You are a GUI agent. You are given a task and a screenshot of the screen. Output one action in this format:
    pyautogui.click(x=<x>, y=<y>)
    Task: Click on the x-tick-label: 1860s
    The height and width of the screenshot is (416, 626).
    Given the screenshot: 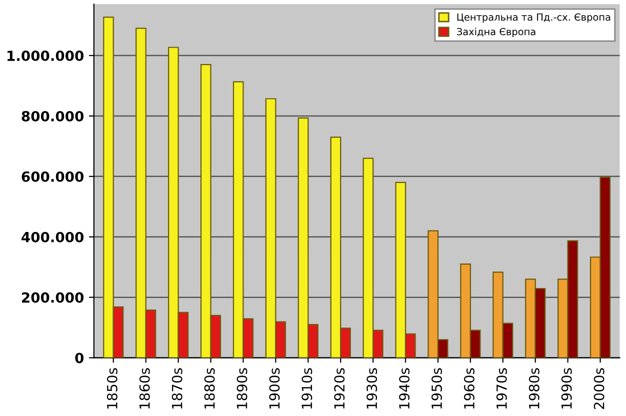 What is the action you would take?
    pyautogui.click(x=144, y=388)
    